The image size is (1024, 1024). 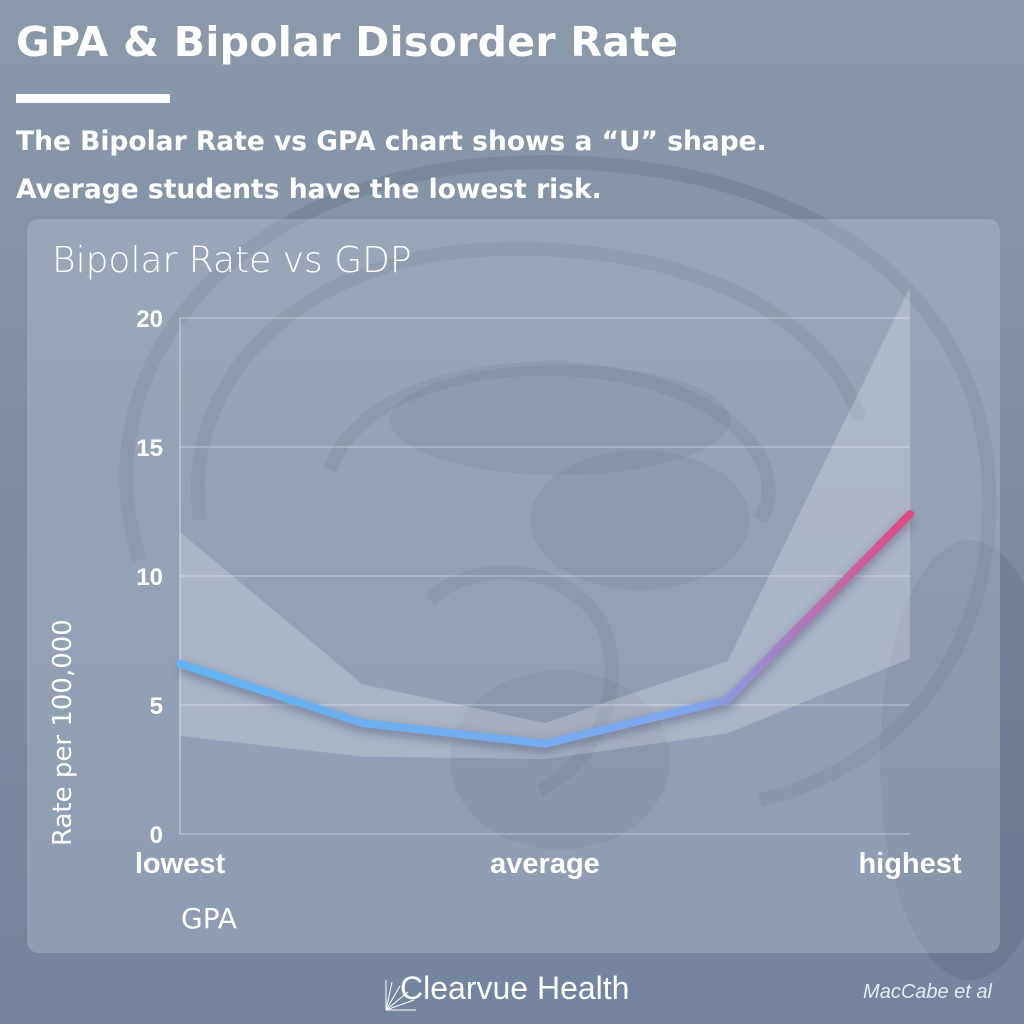 I want to click on x-tick-label: lowest, so click(x=180, y=864).